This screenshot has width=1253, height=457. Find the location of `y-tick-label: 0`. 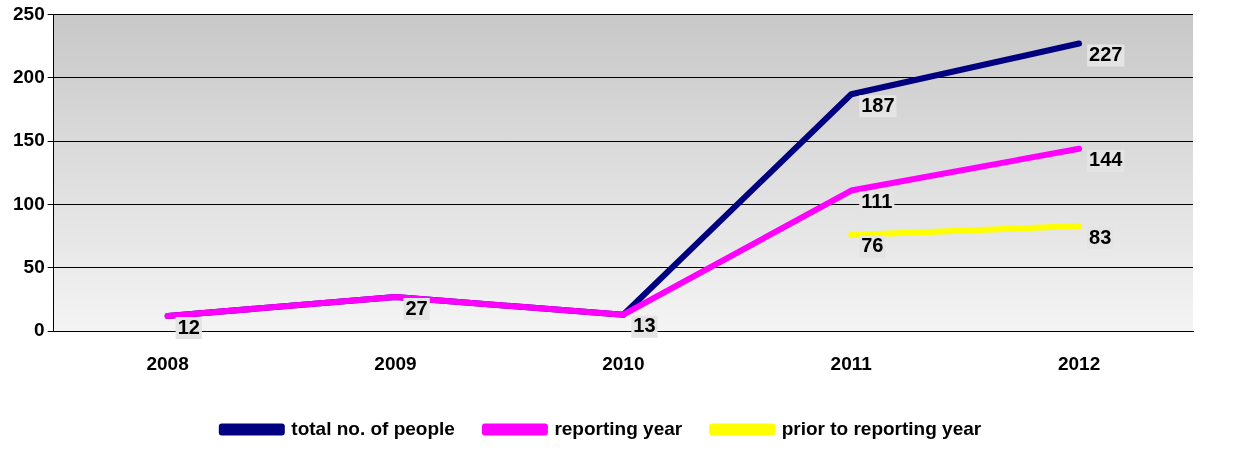

y-tick-label: 0 is located at coordinates (39, 330).